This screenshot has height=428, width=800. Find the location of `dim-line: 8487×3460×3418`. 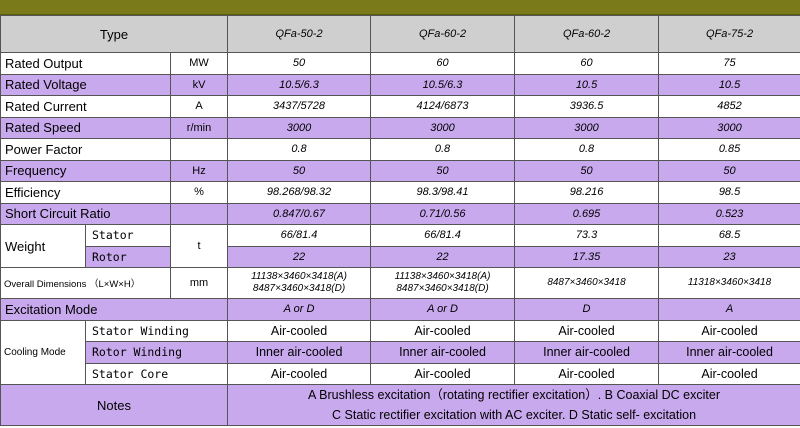

dim-line: 8487×3460×3418 is located at coordinates (586, 282).